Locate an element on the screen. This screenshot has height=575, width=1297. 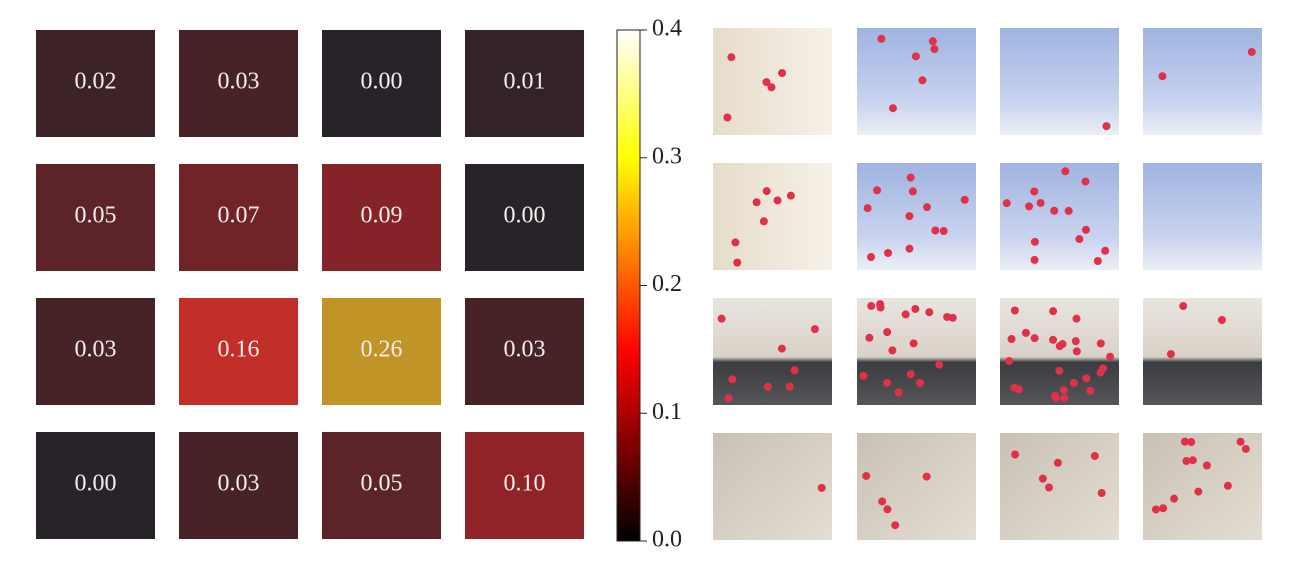
cell-label: 0.26 is located at coordinates (382, 350).